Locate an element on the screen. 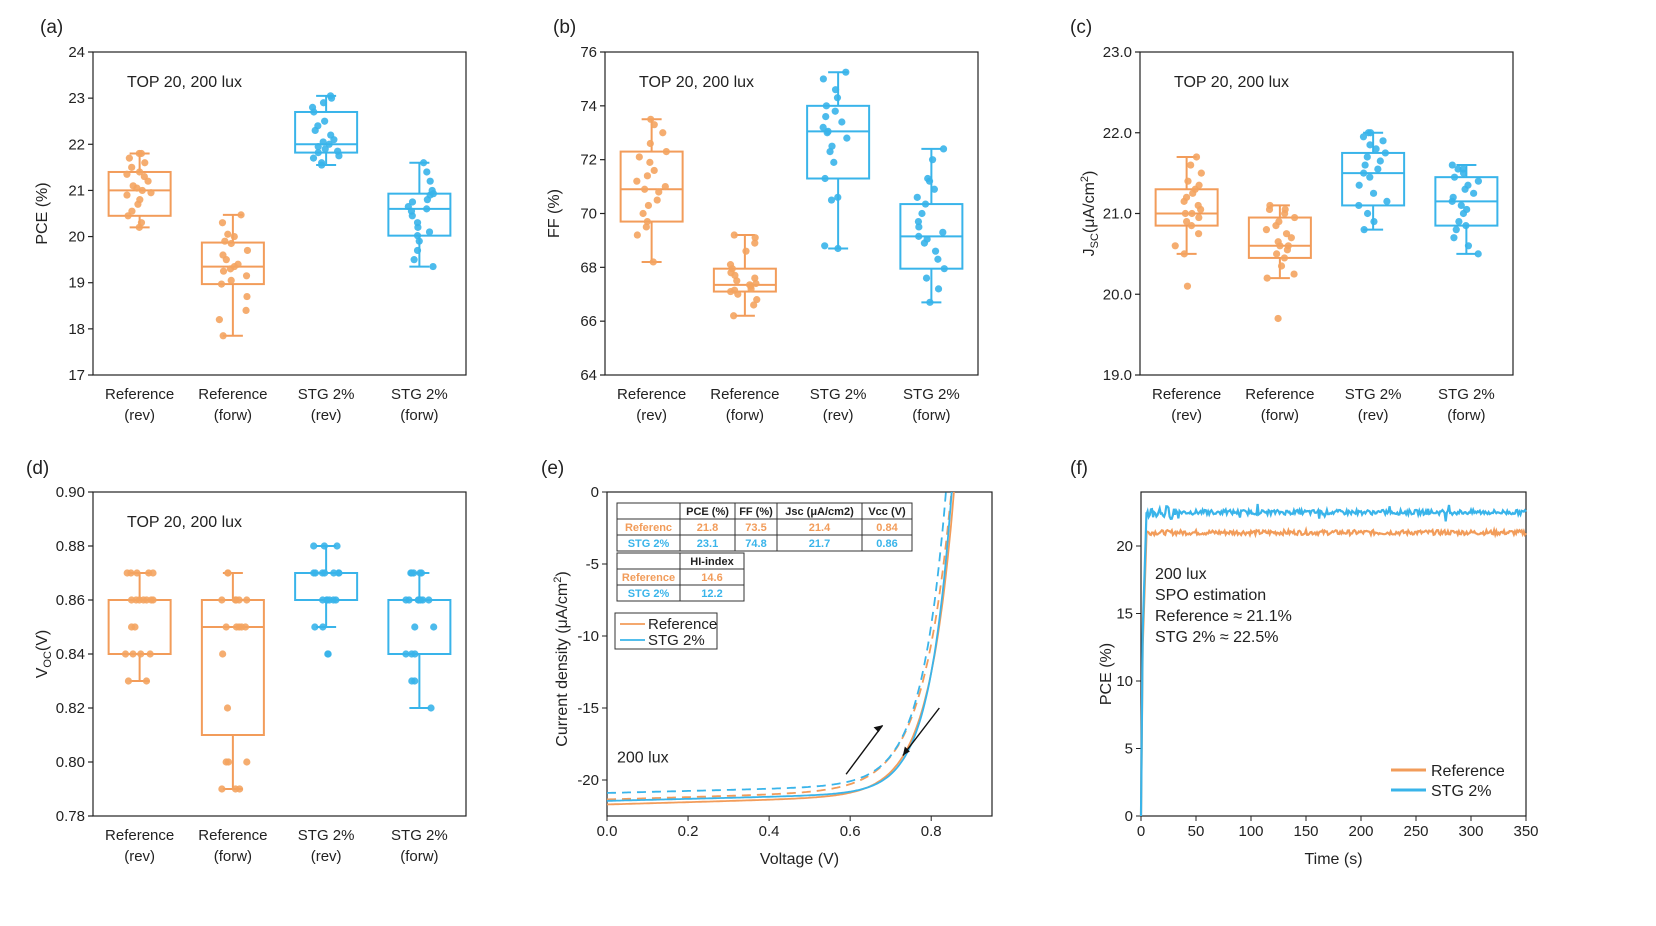  x-category-sublabel: (forw) is located at coordinates (233, 415).